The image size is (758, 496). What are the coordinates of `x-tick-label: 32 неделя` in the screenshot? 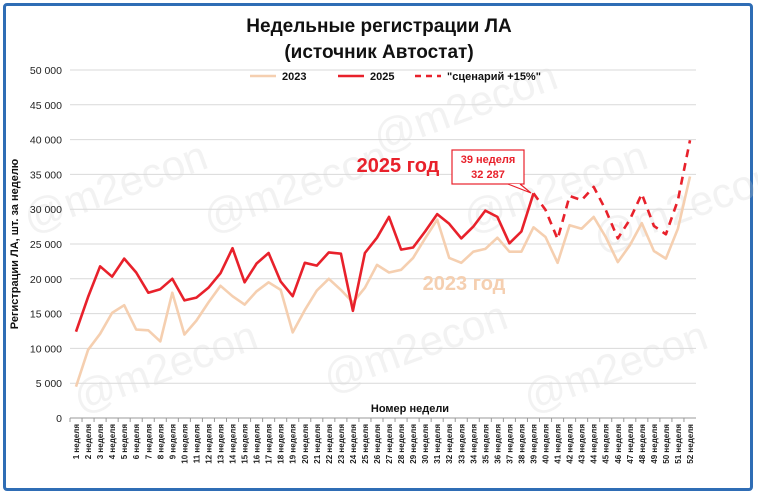 It's located at (449, 444).